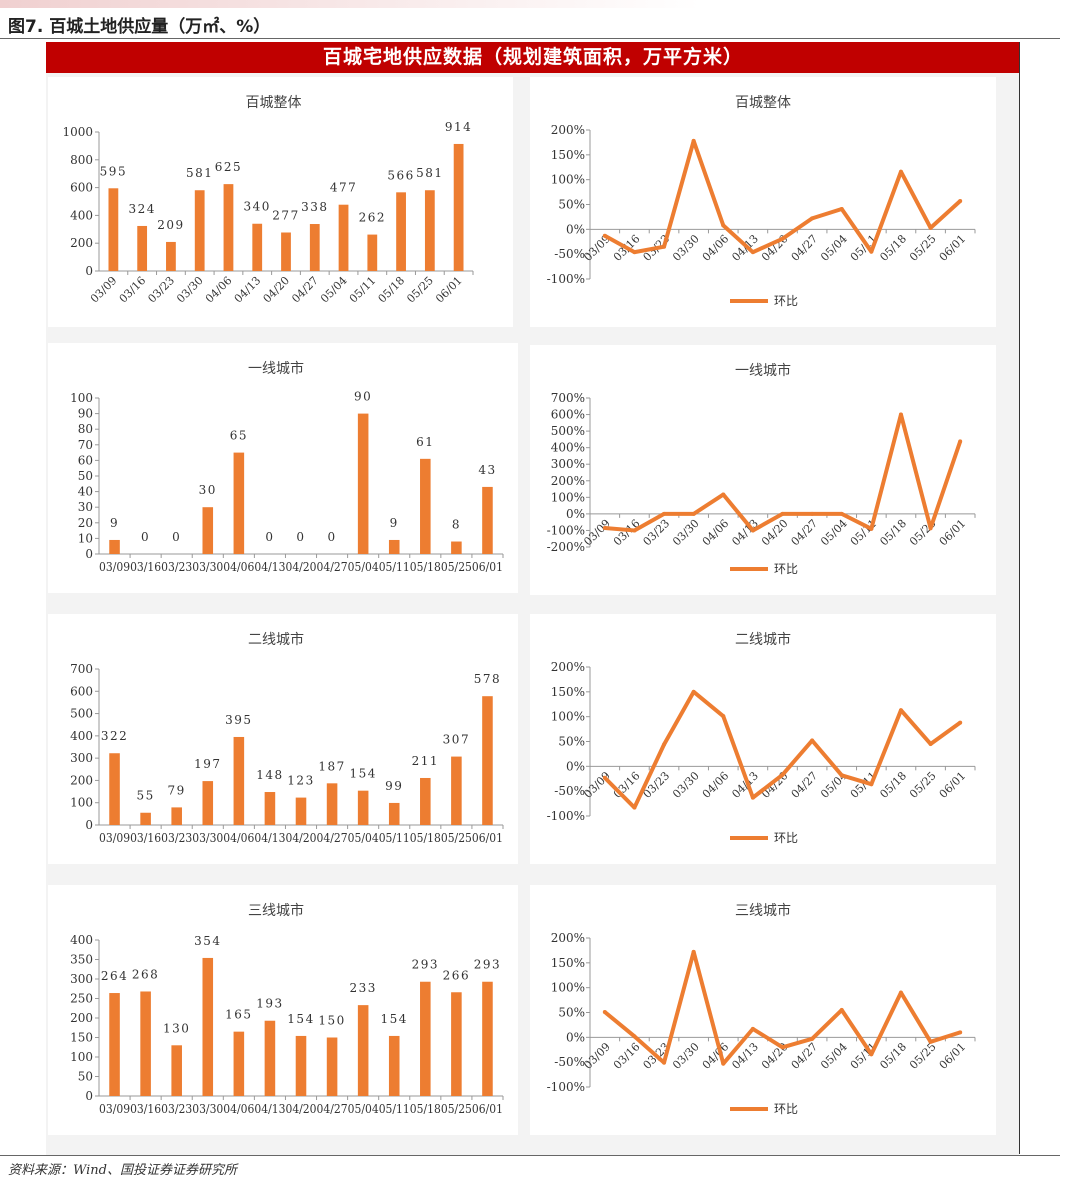 The width and height of the screenshot is (1066, 1180). Describe the element at coordinates (834, 785) in the screenshot. I see `x-tick-label: 05/04` at that location.